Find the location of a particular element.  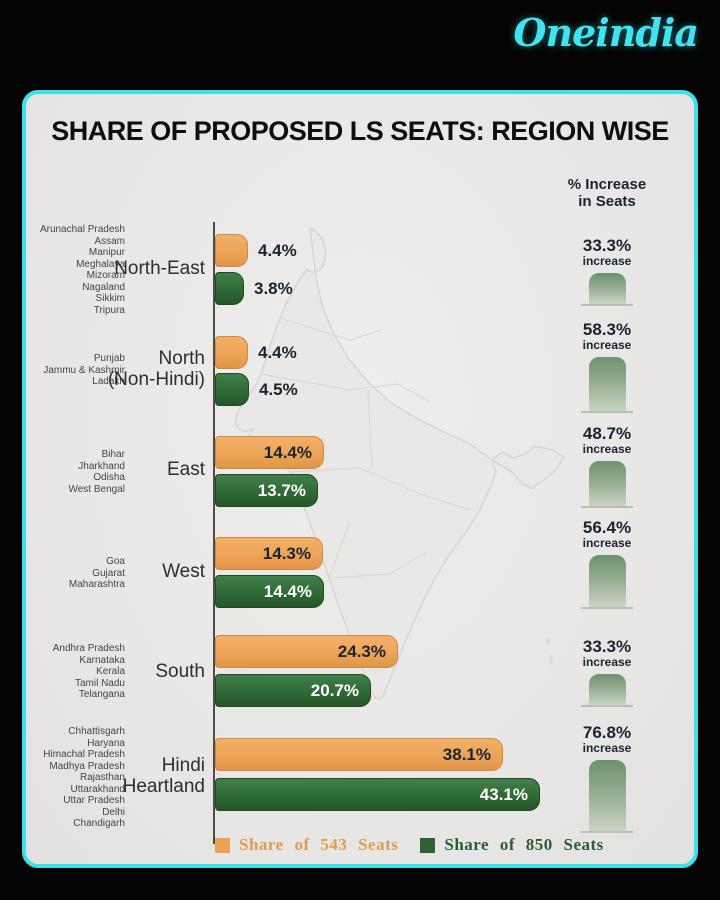

increase-block-hindi-heartland: 76.8% increase is located at coordinates (607, 778).